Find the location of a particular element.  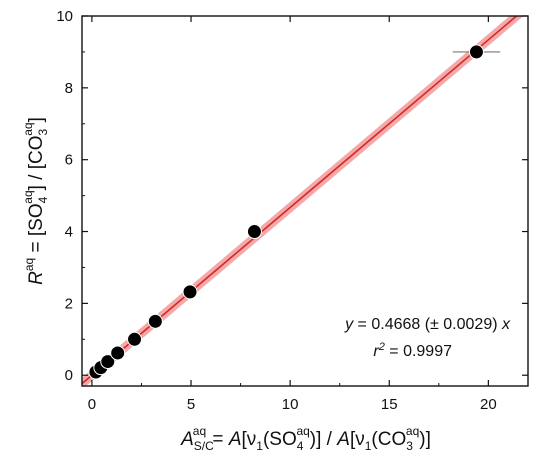

y-tick-label: 4 is located at coordinates (69, 232).